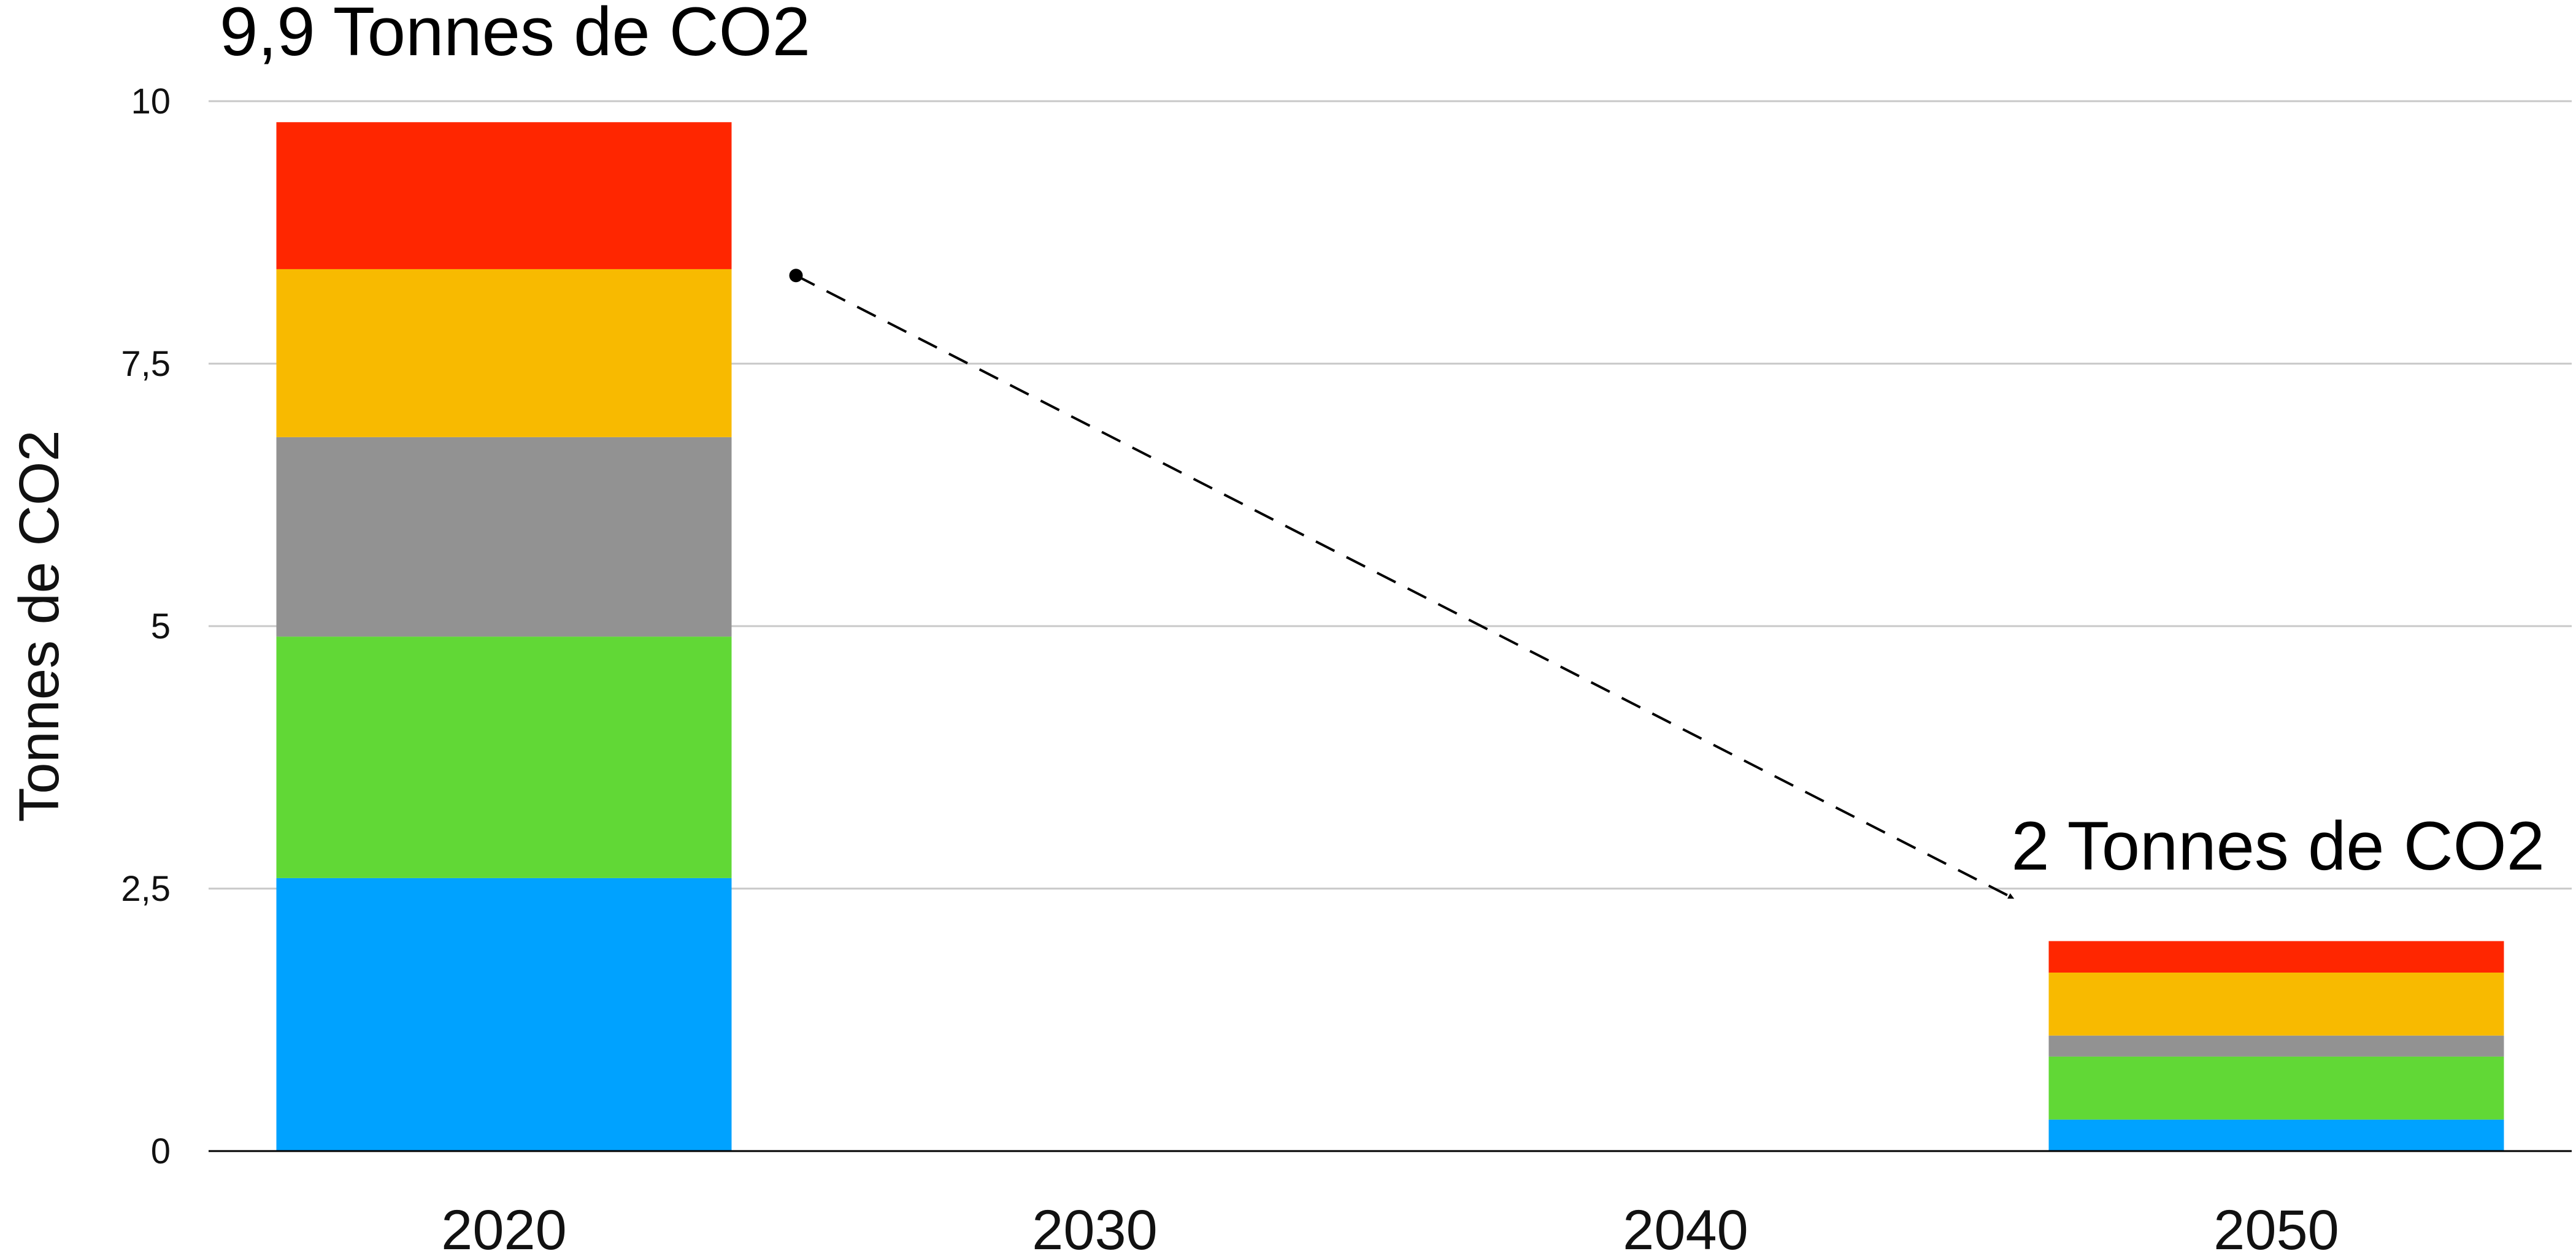  What do you see at coordinates (151, 101) in the screenshot?
I see `y-tick-label: 10` at bounding box center [151, 101].